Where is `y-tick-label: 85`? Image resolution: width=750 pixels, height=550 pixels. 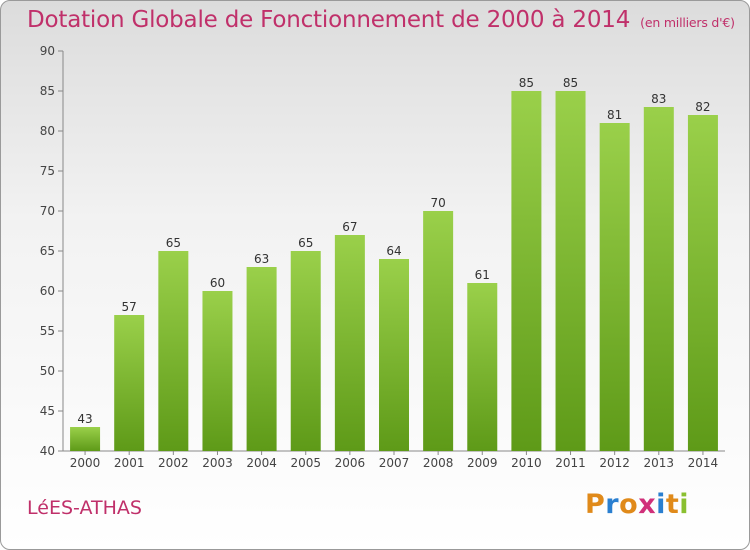 y-tick-label: 85 is located at coordinates (47, 91).